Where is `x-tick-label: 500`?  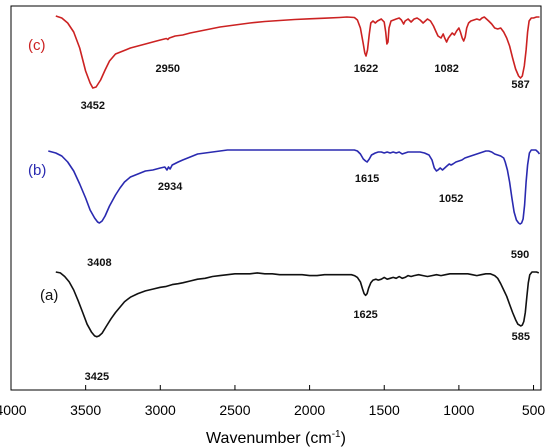 x-tick-label: 500 is located at coordinates (534, 410).